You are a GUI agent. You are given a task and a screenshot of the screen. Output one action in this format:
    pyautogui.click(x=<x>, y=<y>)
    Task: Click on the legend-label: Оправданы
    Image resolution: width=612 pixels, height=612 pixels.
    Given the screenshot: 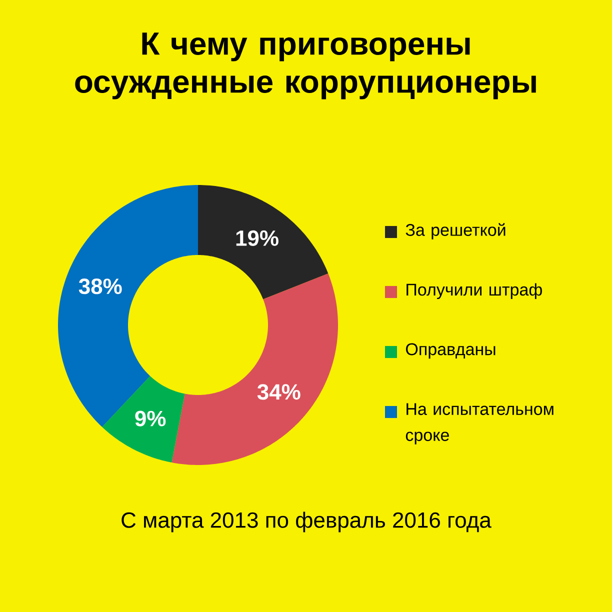 What is the action you would take?
    pyautogui.click(x=451, y=351)
    